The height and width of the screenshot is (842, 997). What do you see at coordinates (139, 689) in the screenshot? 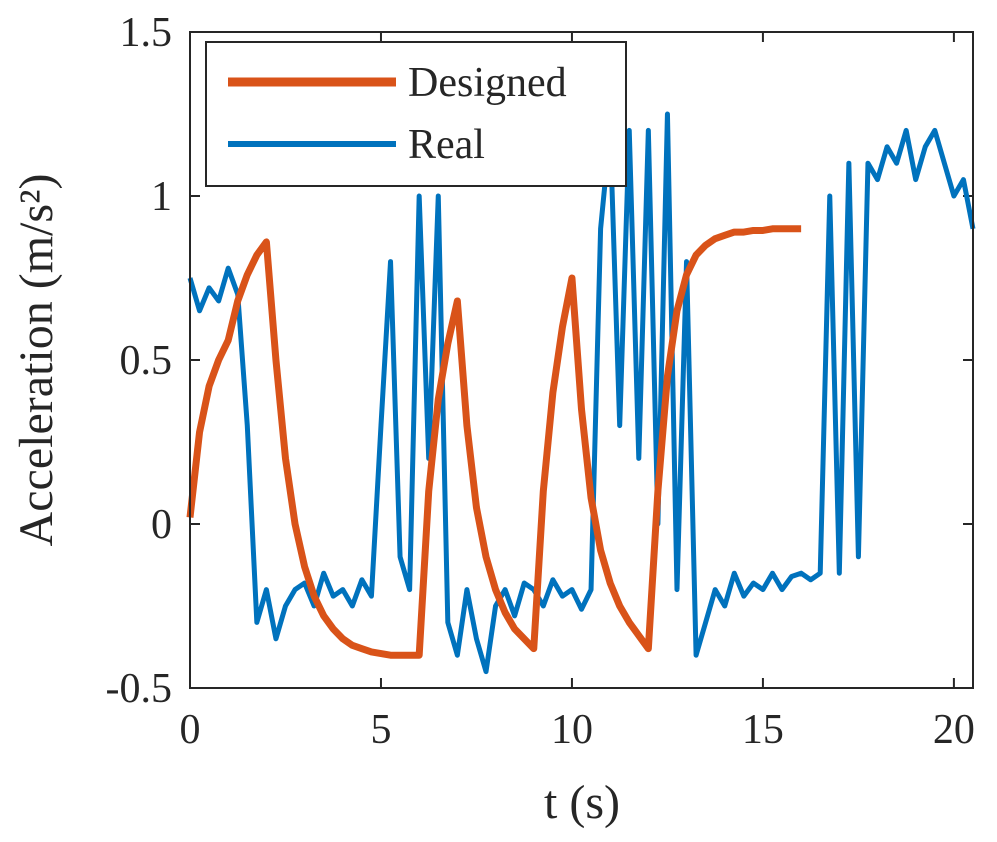
I see `y-tick-label: -0.5` at bounding box center [139, 689].